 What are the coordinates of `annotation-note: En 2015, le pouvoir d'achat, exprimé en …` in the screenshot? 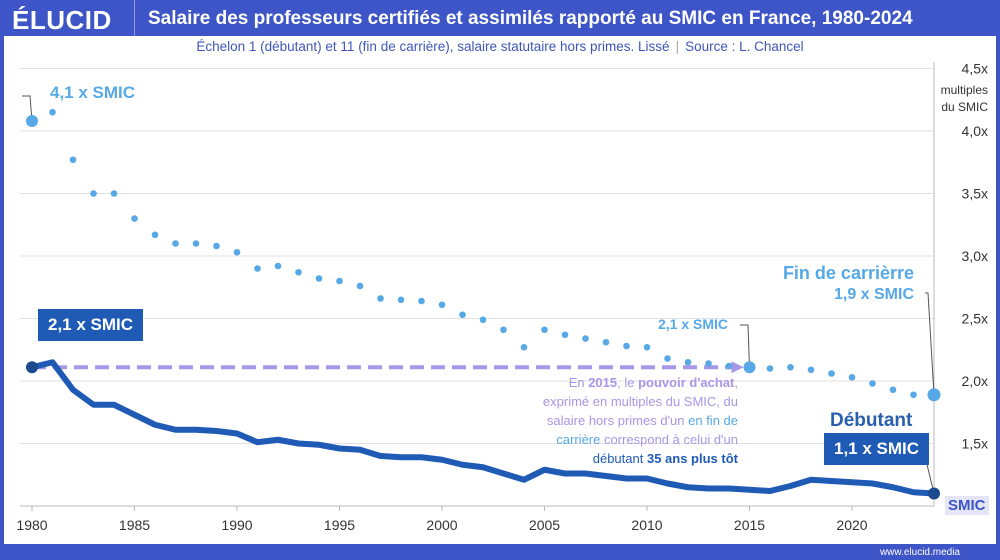 It's located at (634, 420).